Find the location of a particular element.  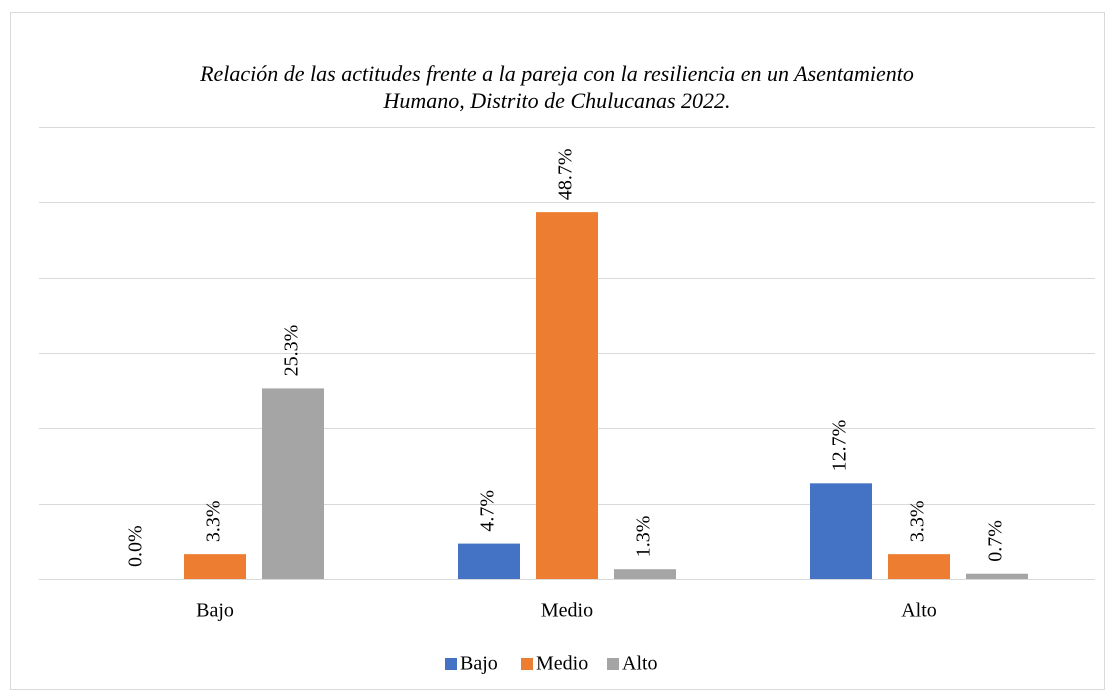

data-label: 0.7% is located at coordinates (996, 541).